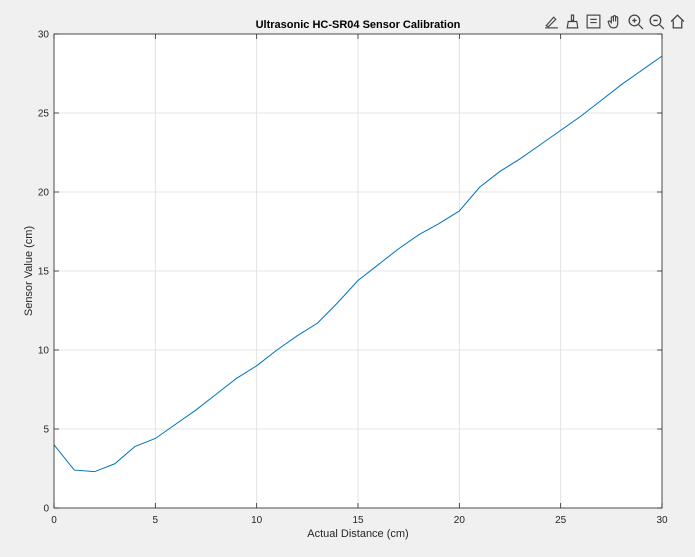  Describe the element at coordinates (156, 520) in the screenshot. I see `x-tick-label: 5` at that location.